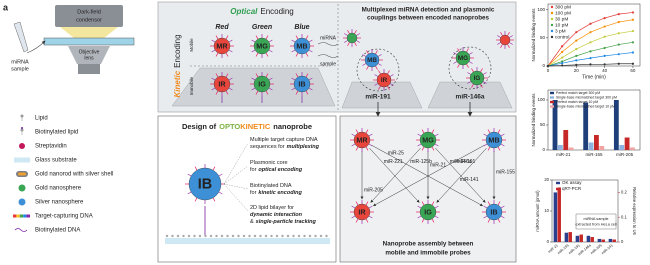 Image resolution: width=650 pixels, height=265 pixels. Describe the element at coordinates (572, 188) in the screenshot. I see `legend-label: qRT-PCR` at that location.